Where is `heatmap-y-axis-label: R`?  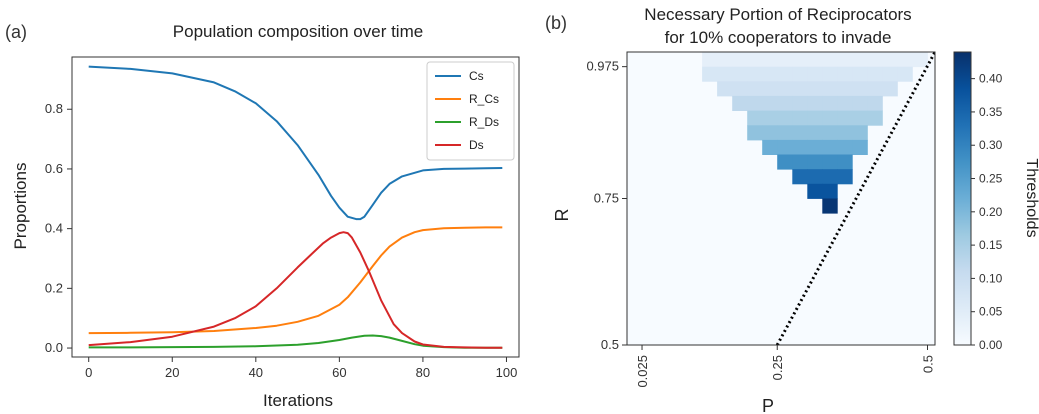 heatmap-y-axis-label: R is located at coordinates (562, 215).